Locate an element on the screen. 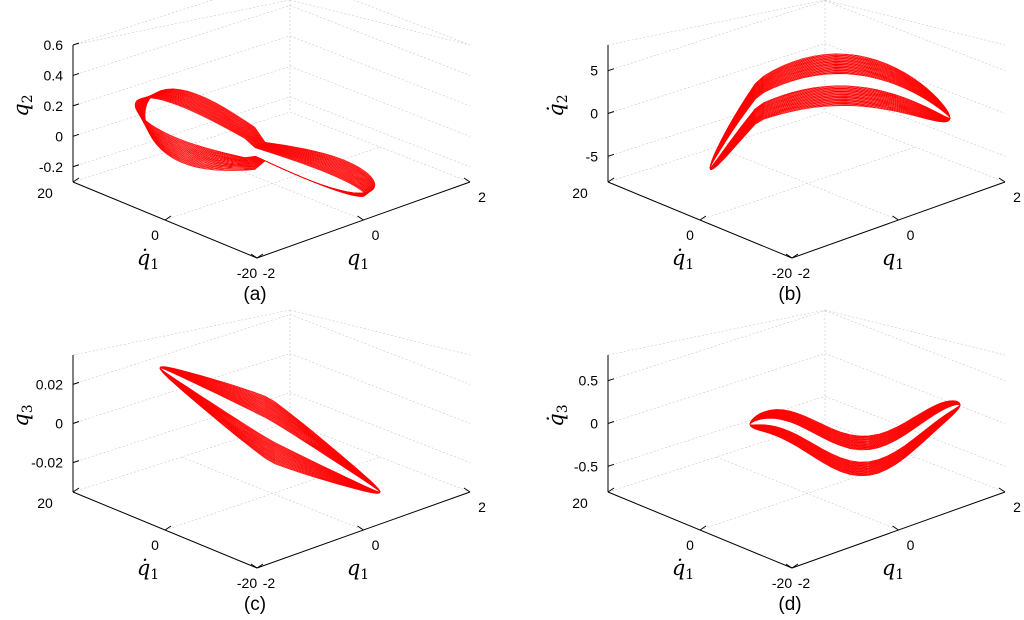  z-axis-label: q2 is located at coordinates (22, 105).